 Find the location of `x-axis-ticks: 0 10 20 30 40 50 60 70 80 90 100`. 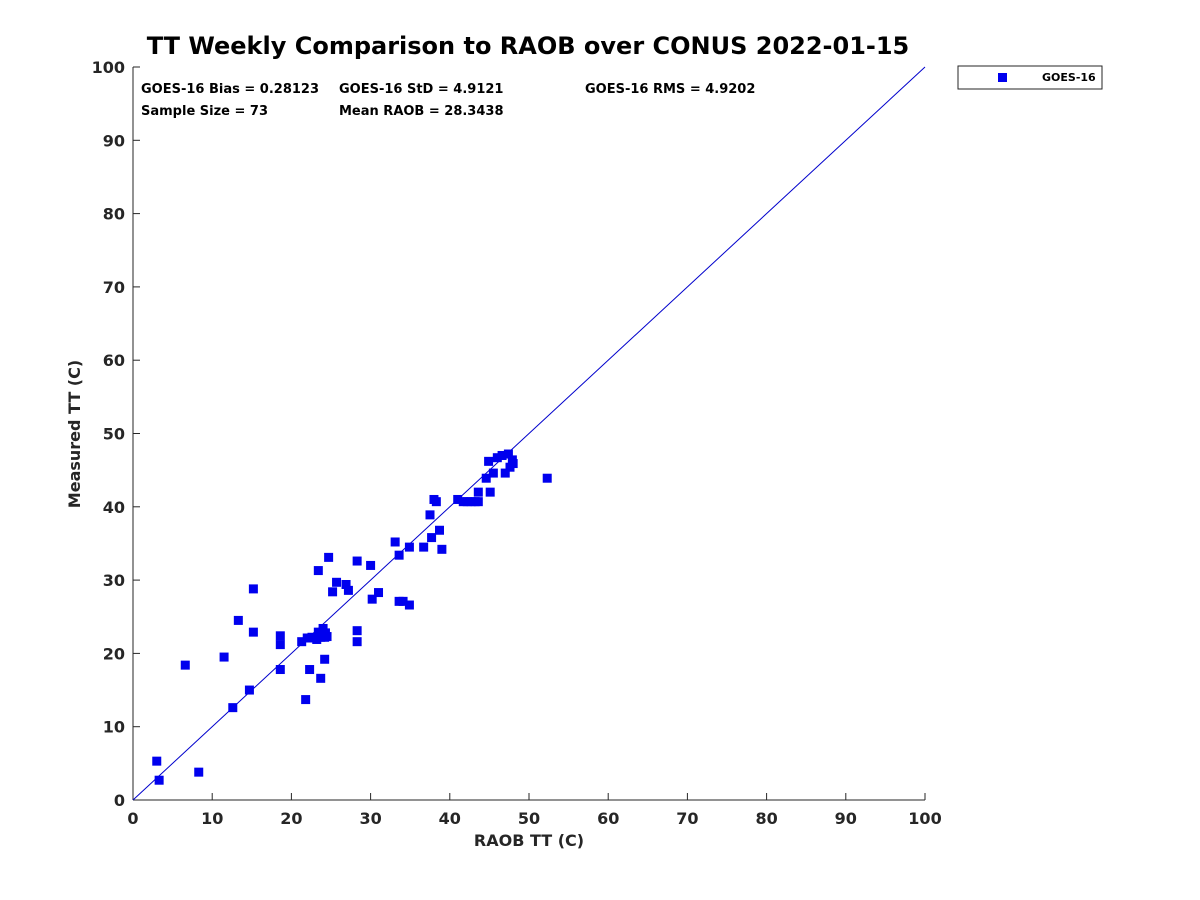

x-axis-ticks: 0 10 20 30 40 50 60 70 80 90 100 is located at coordinates (534, 810).